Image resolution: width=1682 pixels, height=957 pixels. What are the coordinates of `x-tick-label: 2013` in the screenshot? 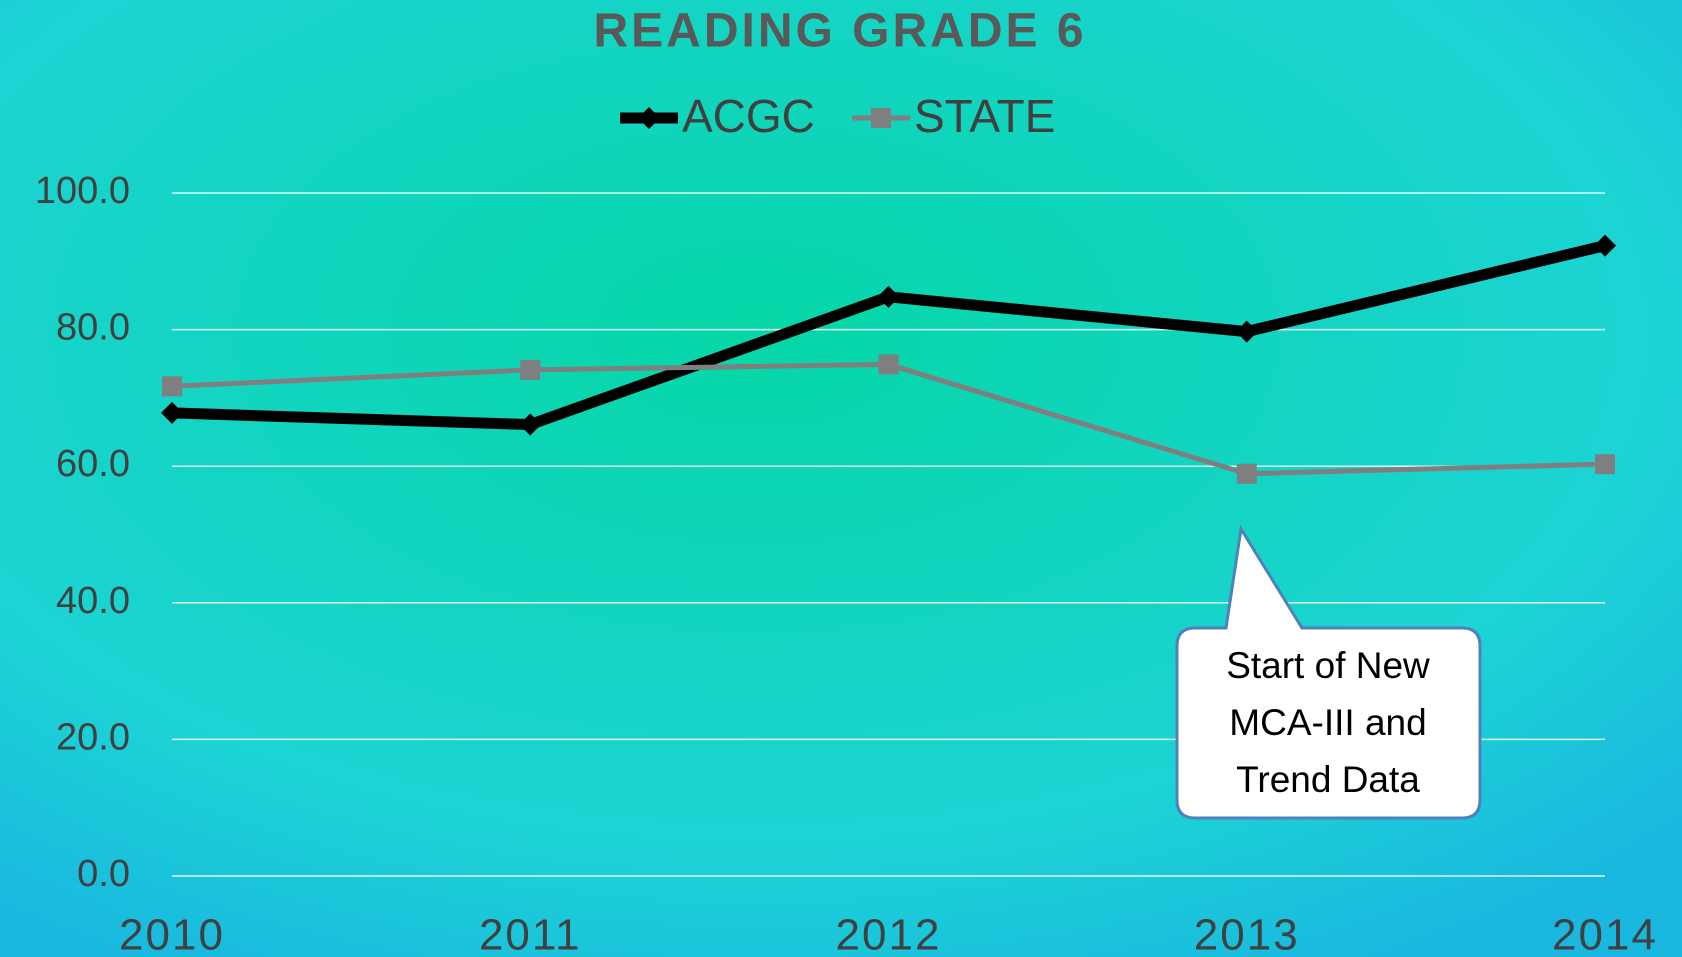 It's located at (1247, 934).